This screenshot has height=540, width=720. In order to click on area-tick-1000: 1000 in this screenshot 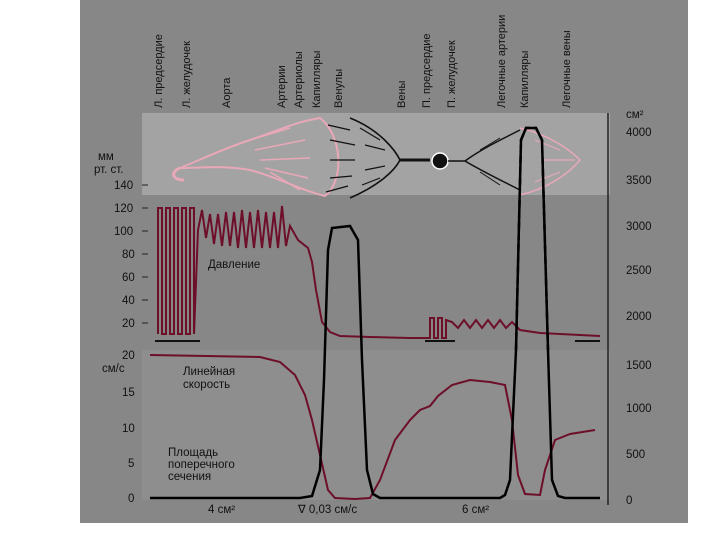, I will do `click(639, 409)`.